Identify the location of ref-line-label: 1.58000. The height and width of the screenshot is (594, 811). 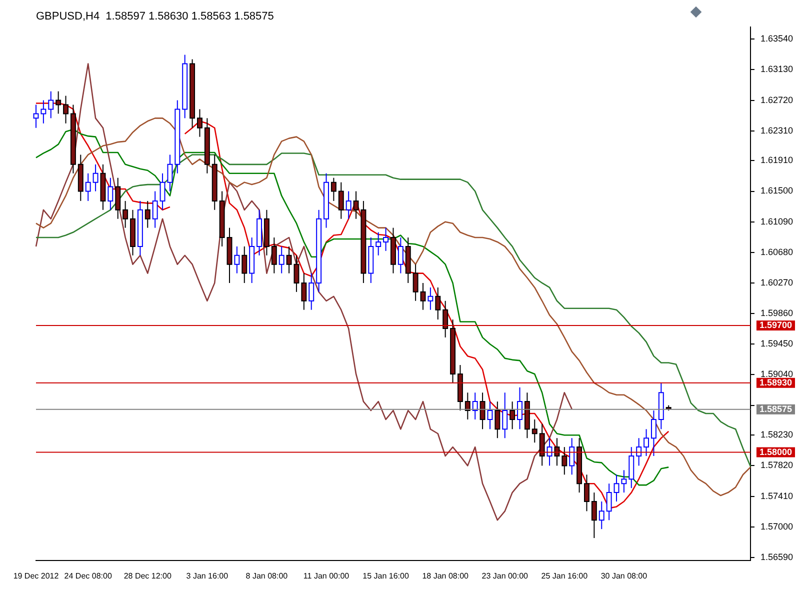
(775, 451).